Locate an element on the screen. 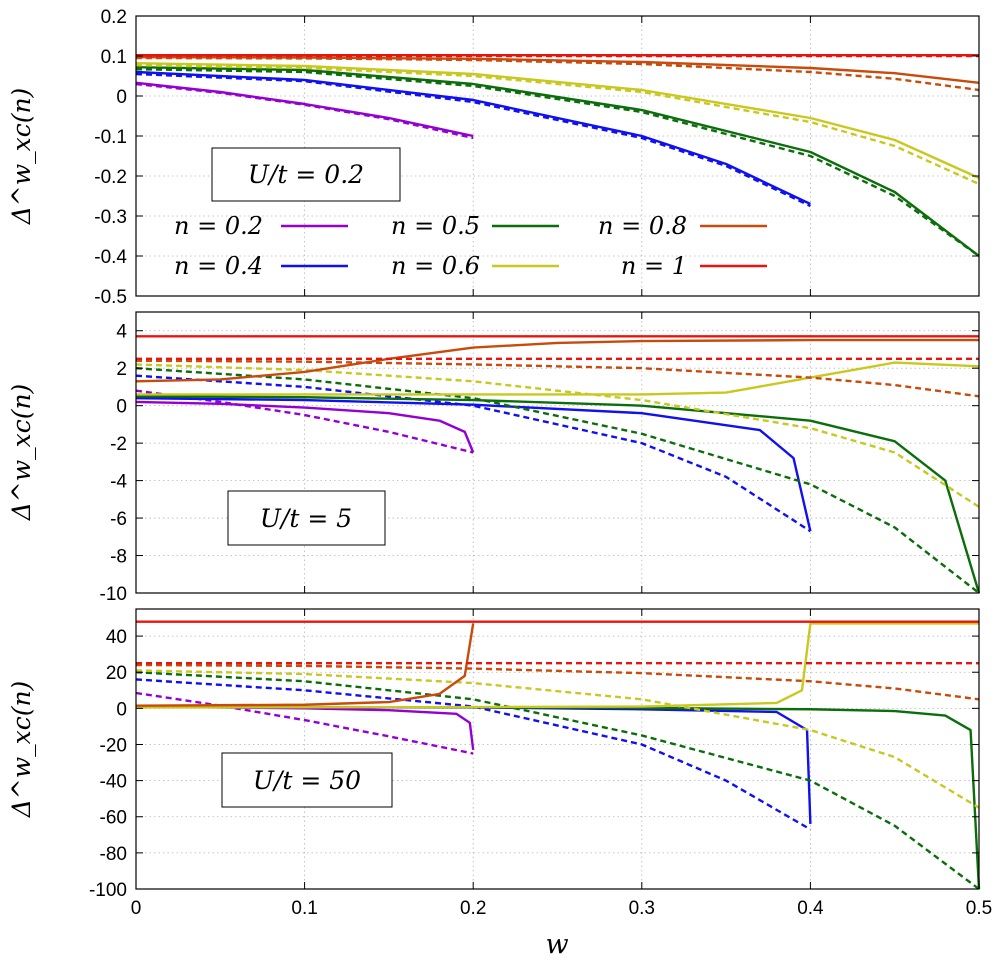 Image resolution: width=997 pixels, height=964 pixels. panel-annotation: U/t = 5 is located at coordinates (306, 518).